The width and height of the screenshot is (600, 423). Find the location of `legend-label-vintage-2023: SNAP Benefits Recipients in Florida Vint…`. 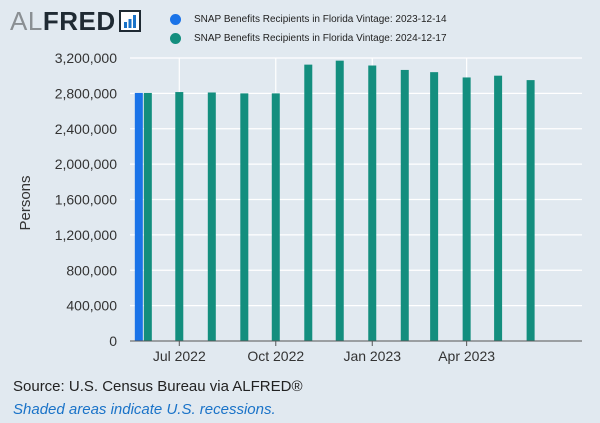

legend-label-vintage-2023: SNAP Benefits Recipients in Florida Vint… is located at coordinates (320, 19).